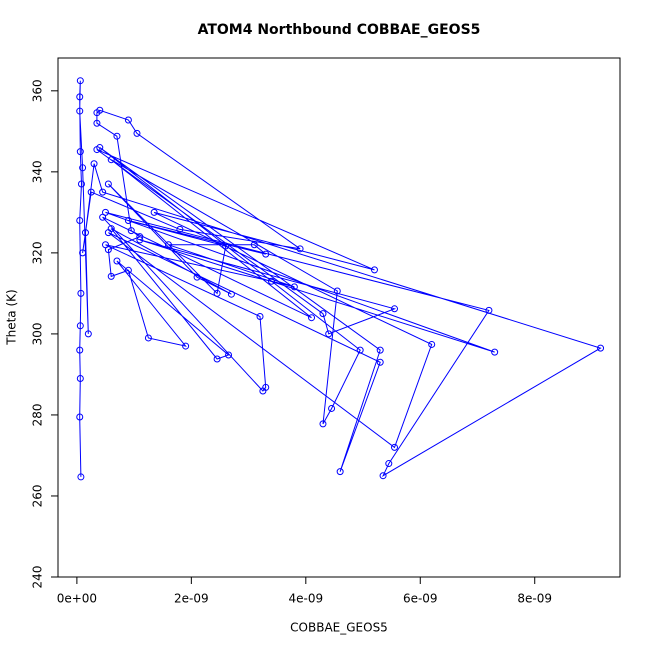 This screenshot has height=650, width=650. Describe the element at coordinates (12, 317) in the screenshot. I see `y-axis-label: Theta (K)` at that location.